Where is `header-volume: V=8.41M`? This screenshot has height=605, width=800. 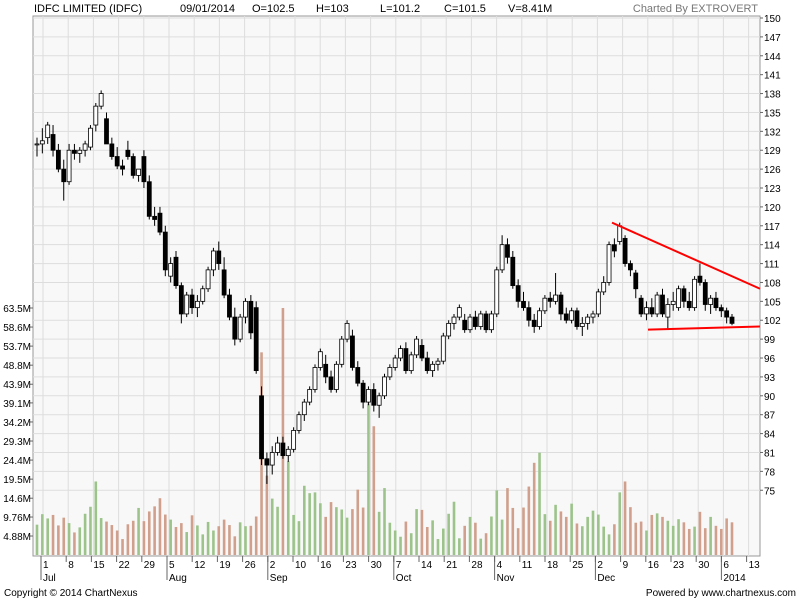 header-volume: V=8.41M is located at coordinates (530, 9).